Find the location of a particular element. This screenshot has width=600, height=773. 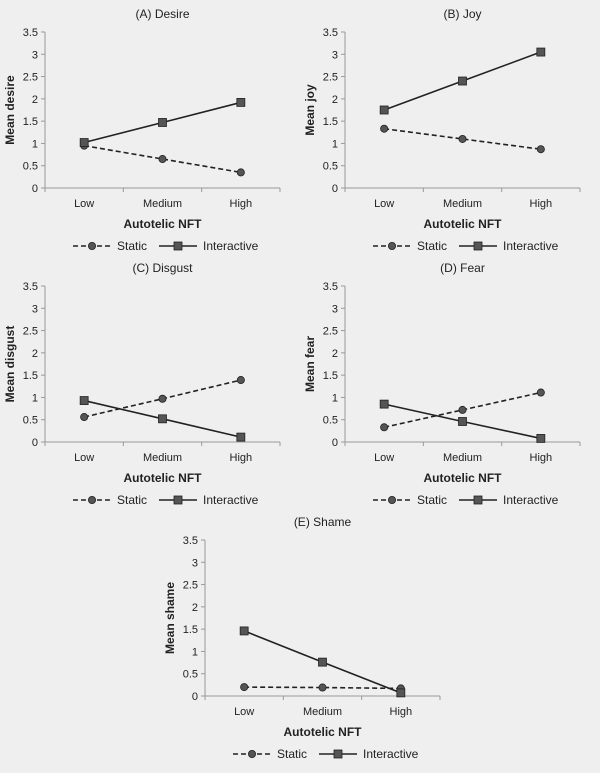

chart-title: (D) Fear is located at coordinates (462, 268).